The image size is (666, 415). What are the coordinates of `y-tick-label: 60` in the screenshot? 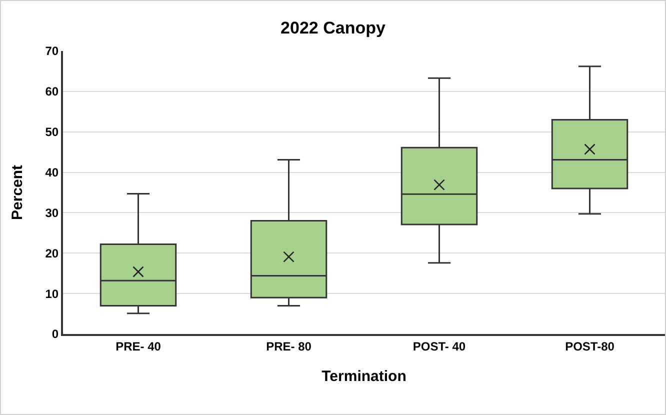 It's located at (52, 91).